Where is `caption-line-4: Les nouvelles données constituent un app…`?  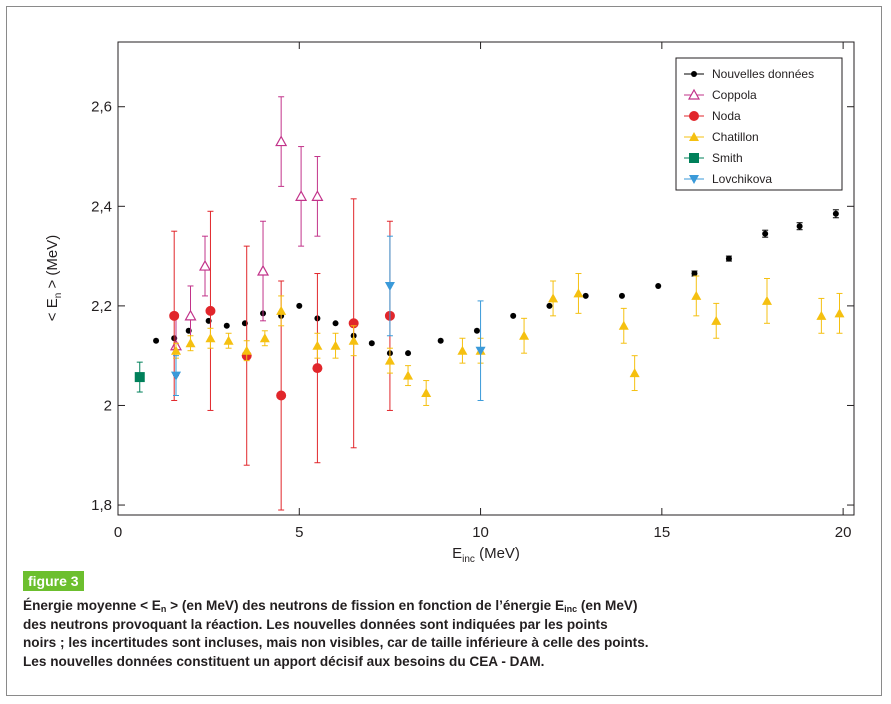 caption-line-4: Les nouvelles données constituent un app… is located at coordinates (284, 661).